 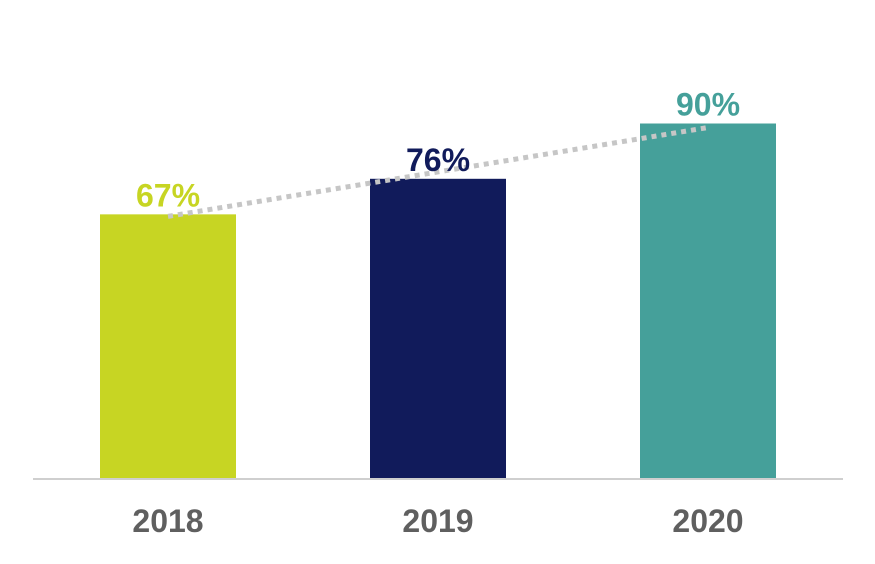 I want to click on x-tick-label-2019: 2019, so click(x=437, y=521).